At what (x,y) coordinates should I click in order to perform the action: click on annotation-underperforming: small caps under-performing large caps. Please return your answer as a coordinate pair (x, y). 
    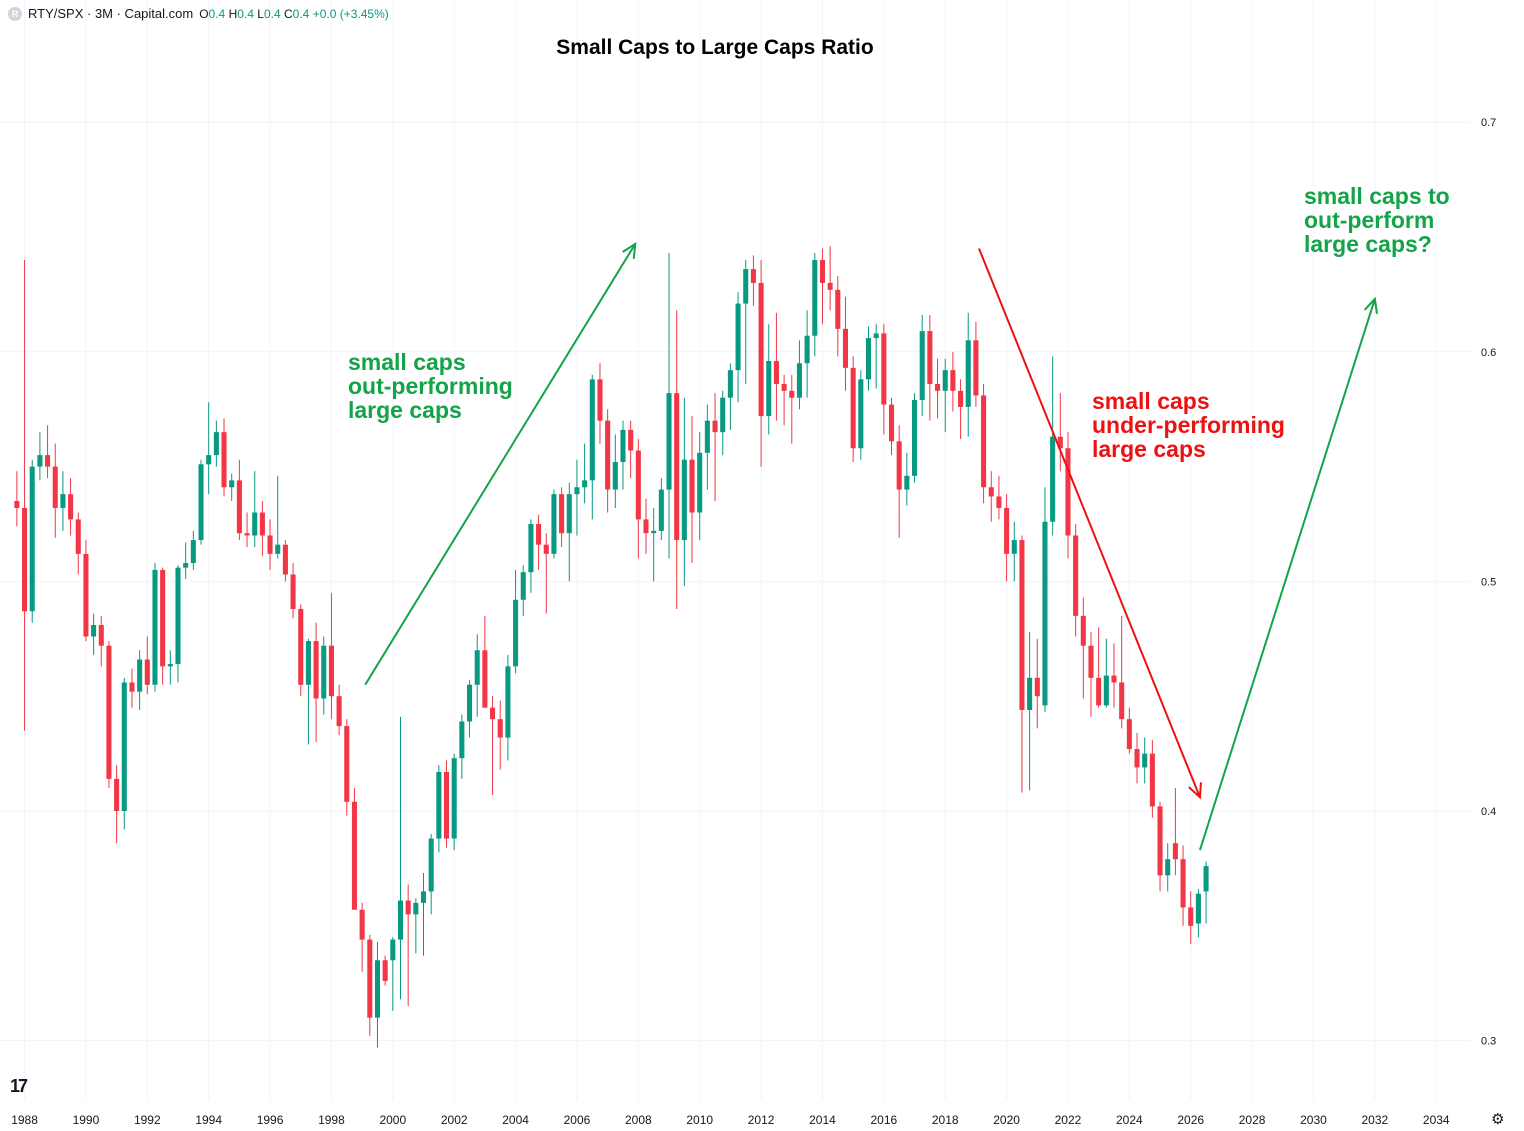
    Looking at the image, I should click on (1188, 425).